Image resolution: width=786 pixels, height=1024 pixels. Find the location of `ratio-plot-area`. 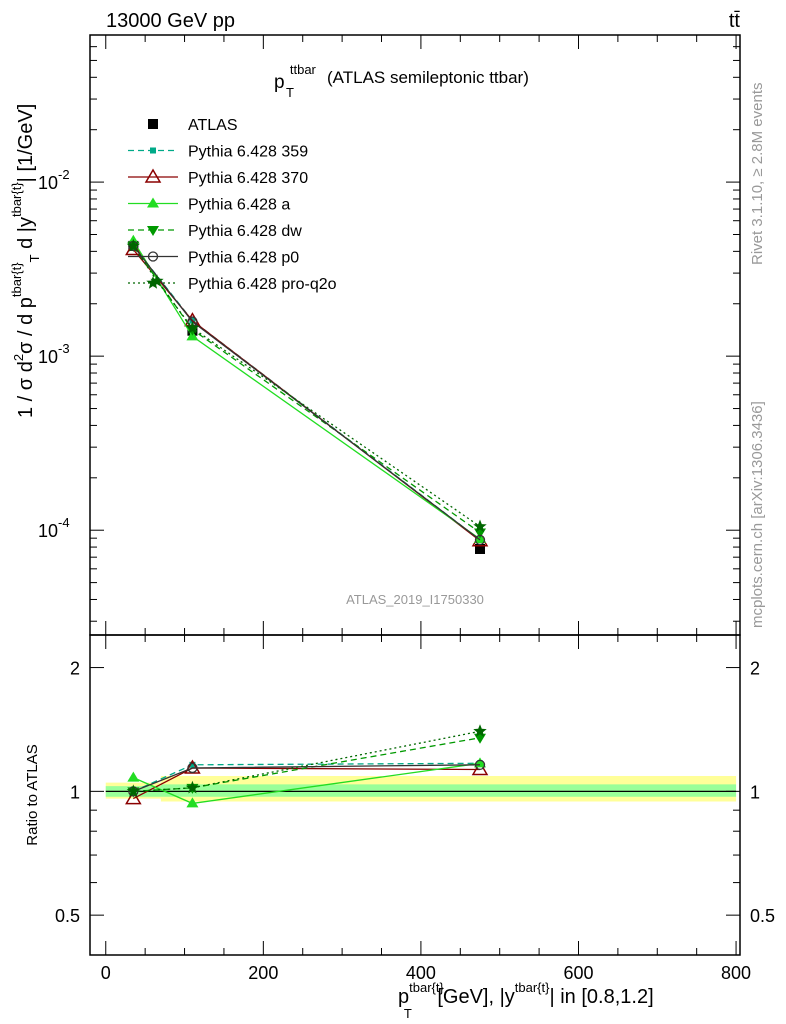

ratio-plot-area is located at coordinates (421, 766).